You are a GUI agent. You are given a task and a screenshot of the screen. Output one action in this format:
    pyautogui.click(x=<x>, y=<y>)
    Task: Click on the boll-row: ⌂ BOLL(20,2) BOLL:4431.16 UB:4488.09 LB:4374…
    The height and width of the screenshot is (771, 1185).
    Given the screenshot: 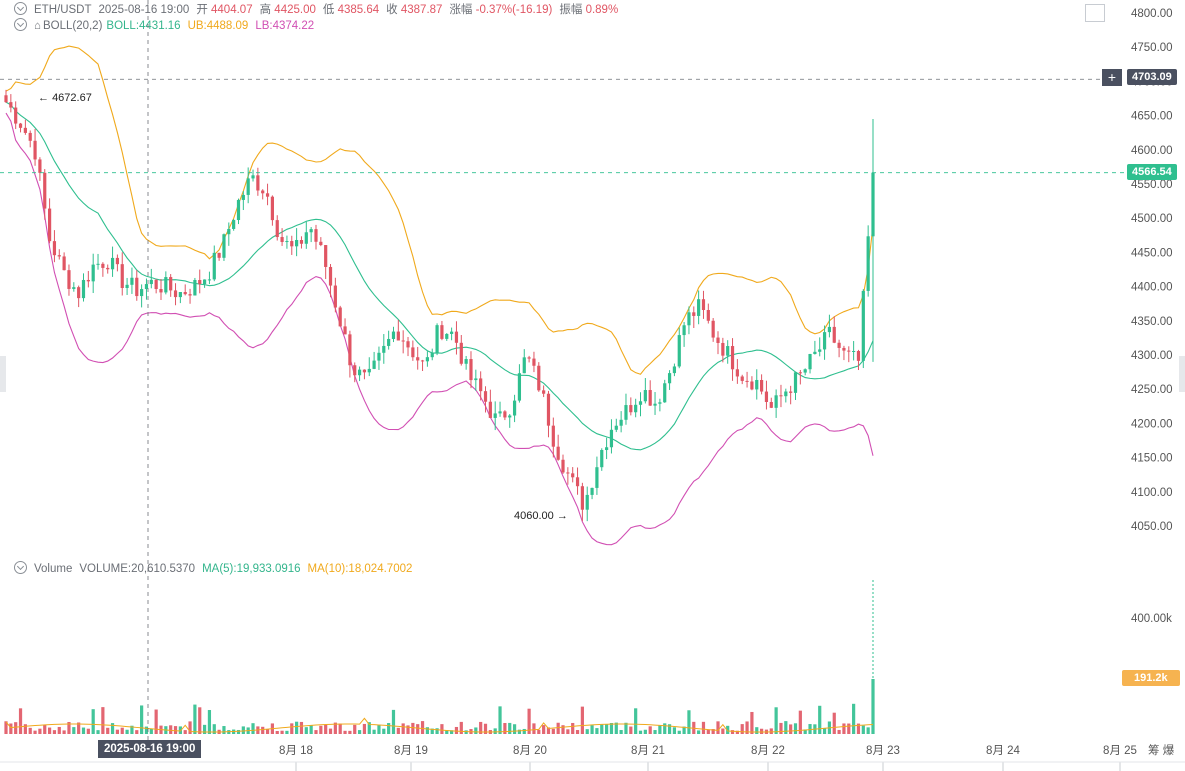 What is the action you would take?
    pyautogui.click(x=167, y=25)
    